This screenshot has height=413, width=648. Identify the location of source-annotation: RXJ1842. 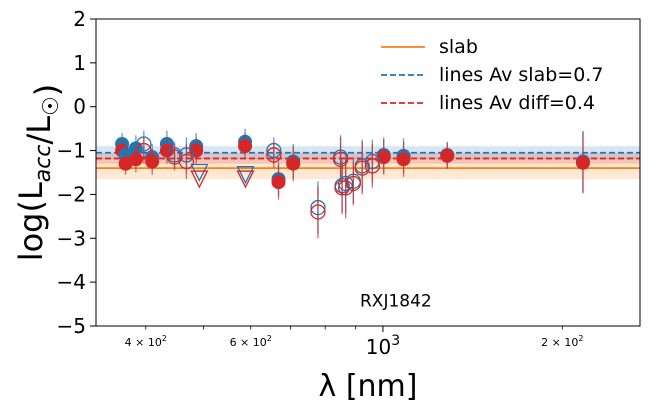
(396, 301).